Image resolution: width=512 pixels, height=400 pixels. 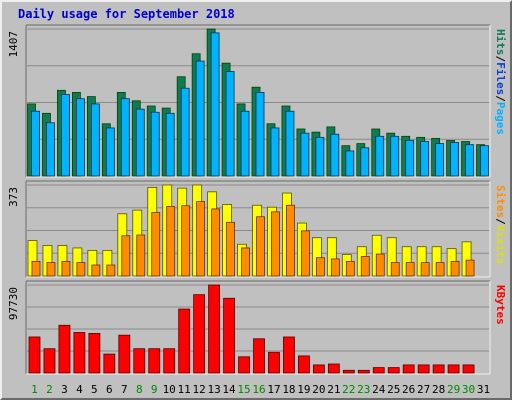 I want to click on x-tick-label-20: 20, so click(x=318, y=389).